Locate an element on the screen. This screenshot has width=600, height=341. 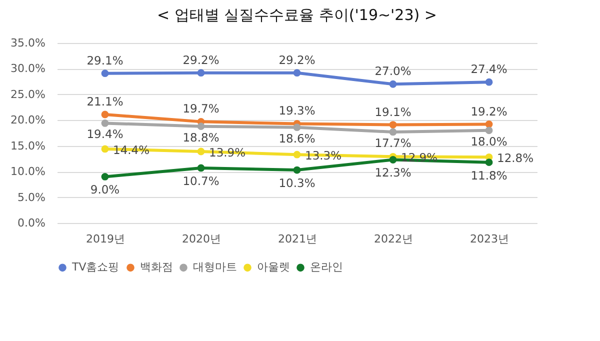
data-label: 10.7% is located at coordinates (201, 181).